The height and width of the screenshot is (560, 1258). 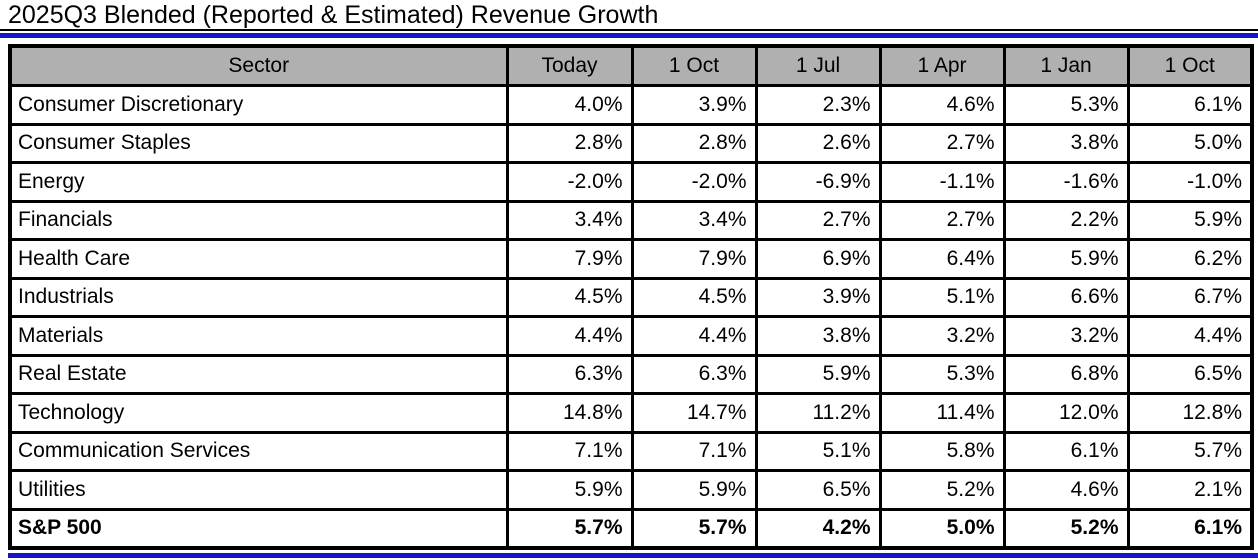 What do you see at coordinates (1190, 413) in the screenshot?
I see `value-cell: 12.8%` at bounding box center [1190, 413].